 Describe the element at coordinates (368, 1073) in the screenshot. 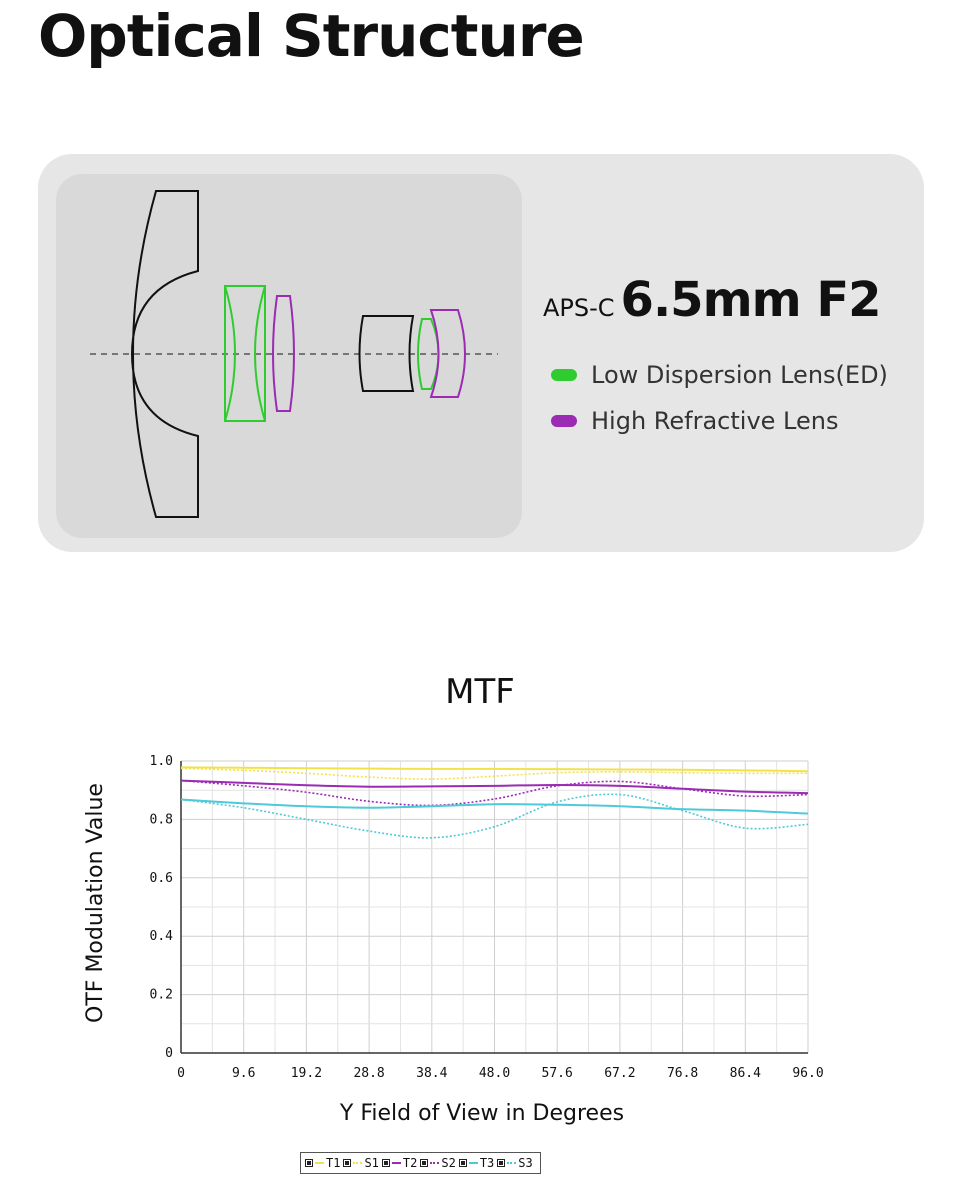

I see `x-tick-label: 28.8` at that location.